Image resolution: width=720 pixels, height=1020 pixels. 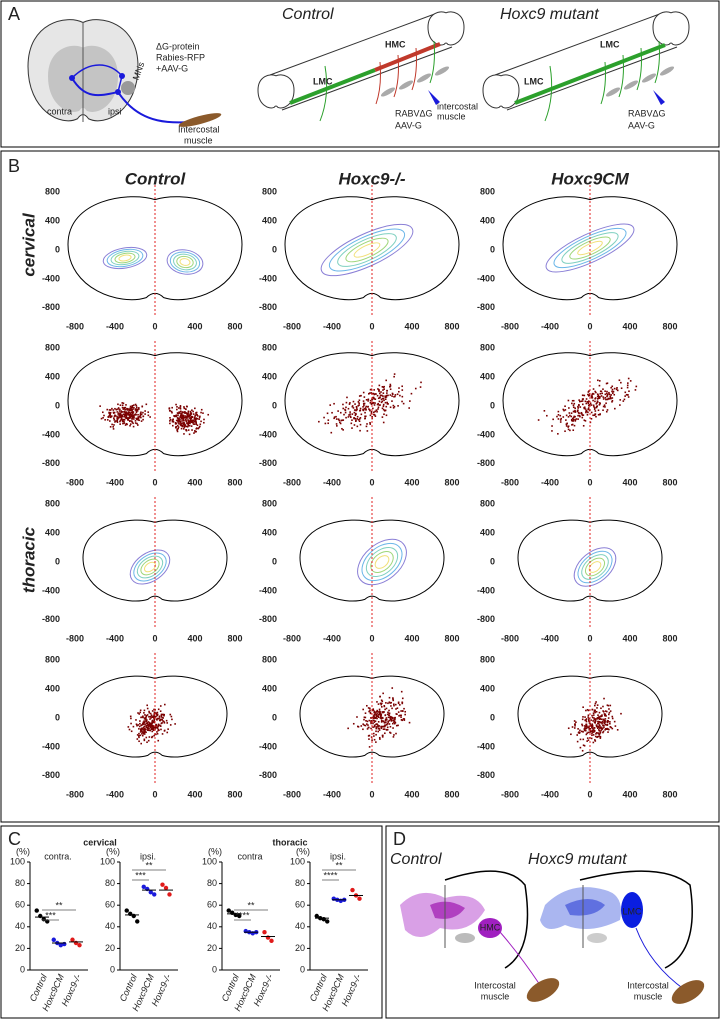 What do you see at coordinates (22, 969) in the screenshot?
I see `y-tick-label: 0` at bounding box center [22, 969].